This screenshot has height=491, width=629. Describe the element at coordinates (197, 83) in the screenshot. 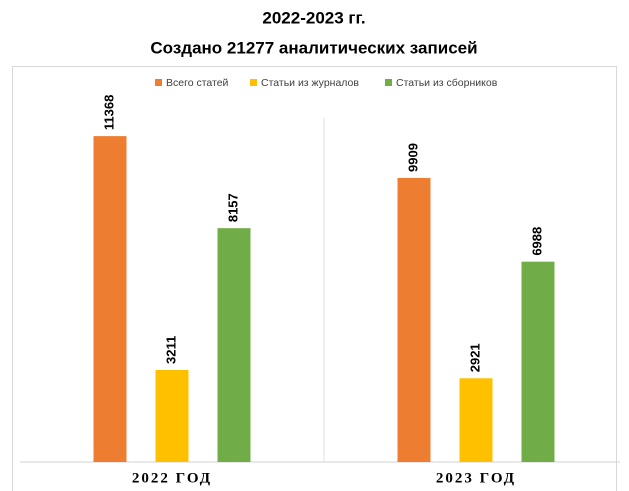

I see `legend-label: Всего статей` at that location.